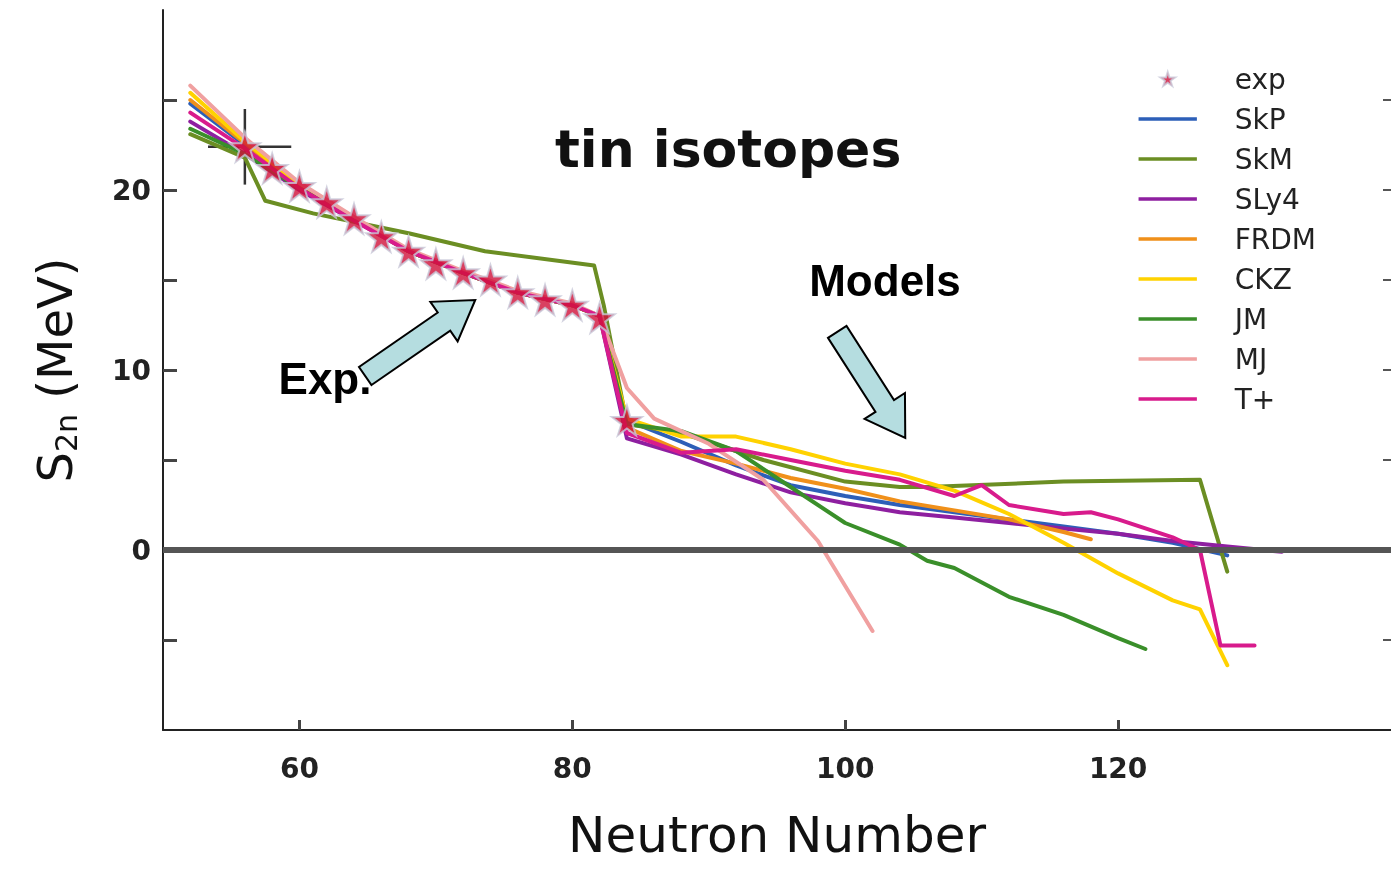 This screenshot has height=877, width=1391. Describe the element at coordinates (1263, 279) in the screenshot. I see `legend-label: CKZ` at that location.